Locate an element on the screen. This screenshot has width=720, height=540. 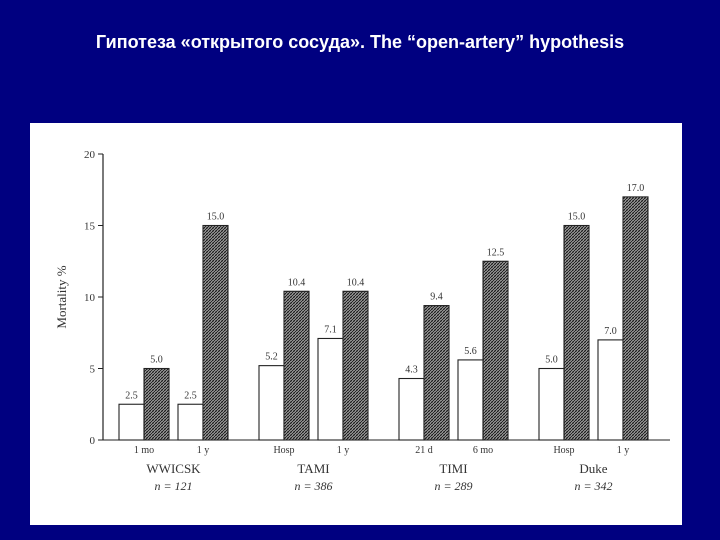
bar-value-label: 5.6 is located at coordinates (470, 351).